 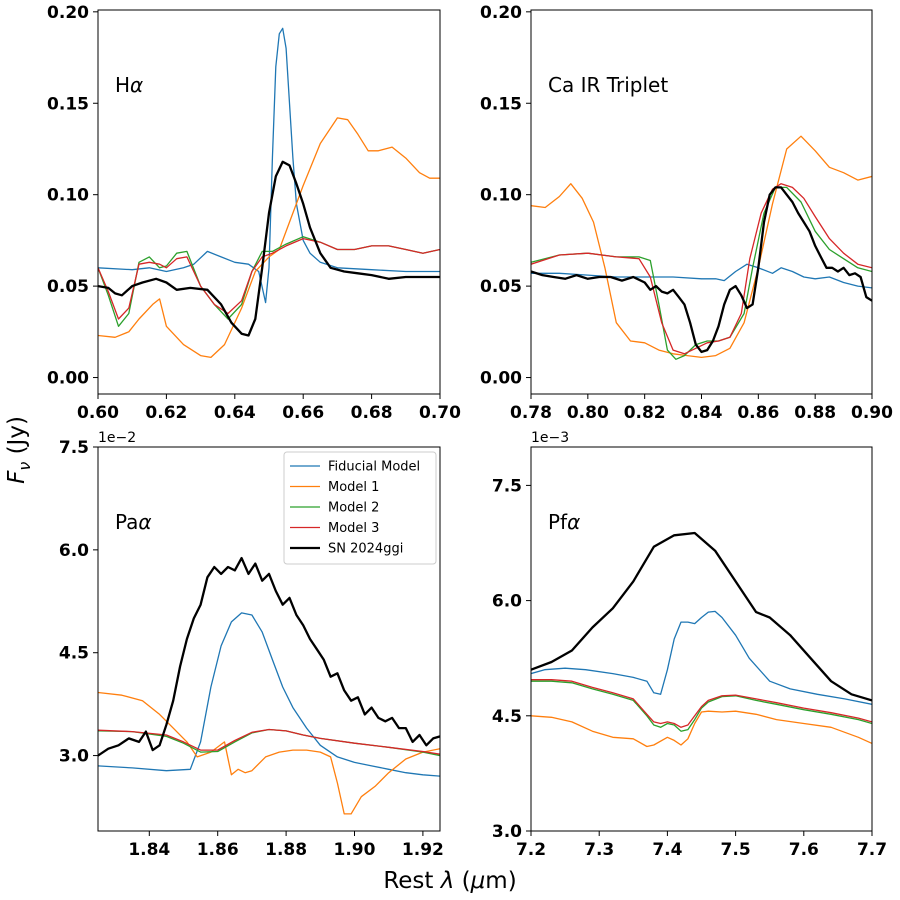 What do you see at coordinates (286, 850) in the screenshot?
I see `x-tick-label: 1.88` at bounding box center [286, 850].